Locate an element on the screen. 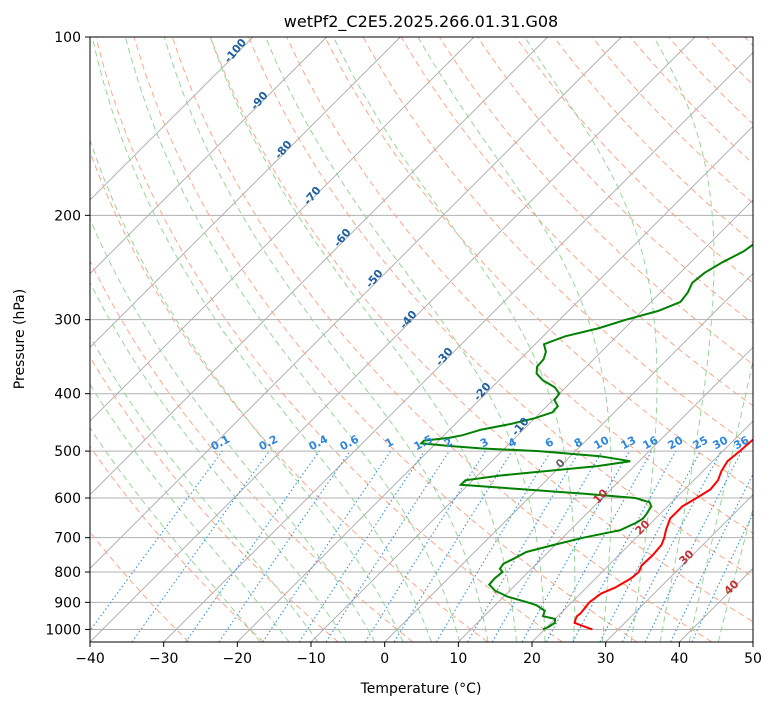  y-tick-label: 1000 is located at coordinates (63, 630).